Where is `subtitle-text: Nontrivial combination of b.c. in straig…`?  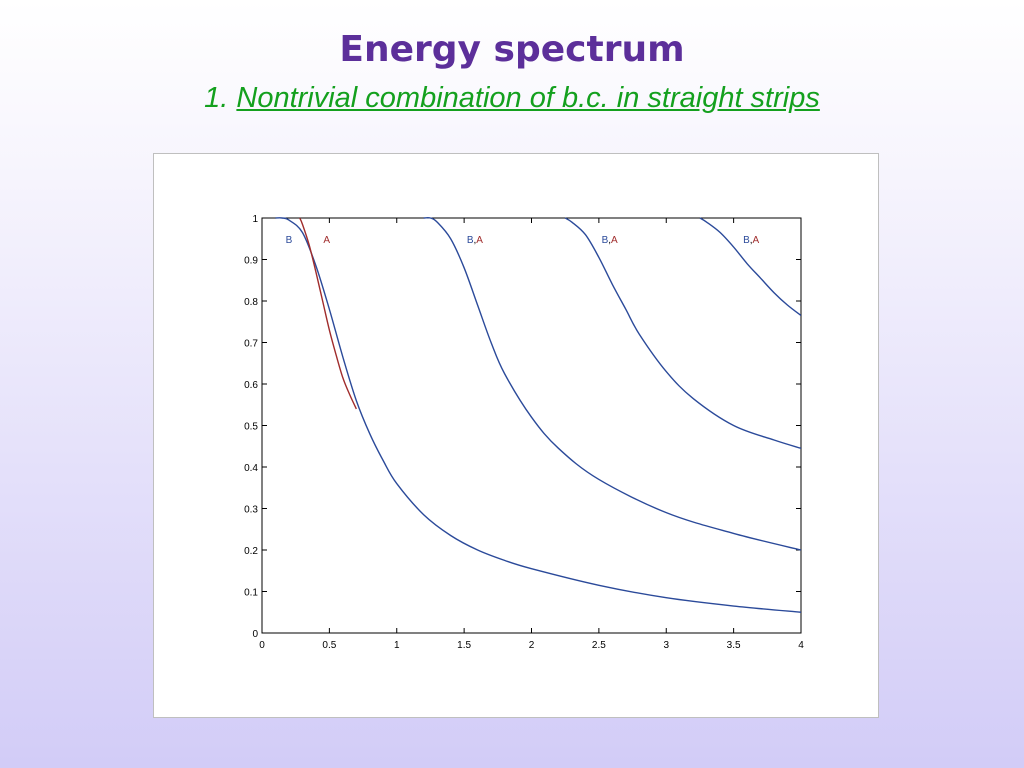 subtitle-text: Nontrivial combination of b.c. in straig… is located at coordinates (528, 98).